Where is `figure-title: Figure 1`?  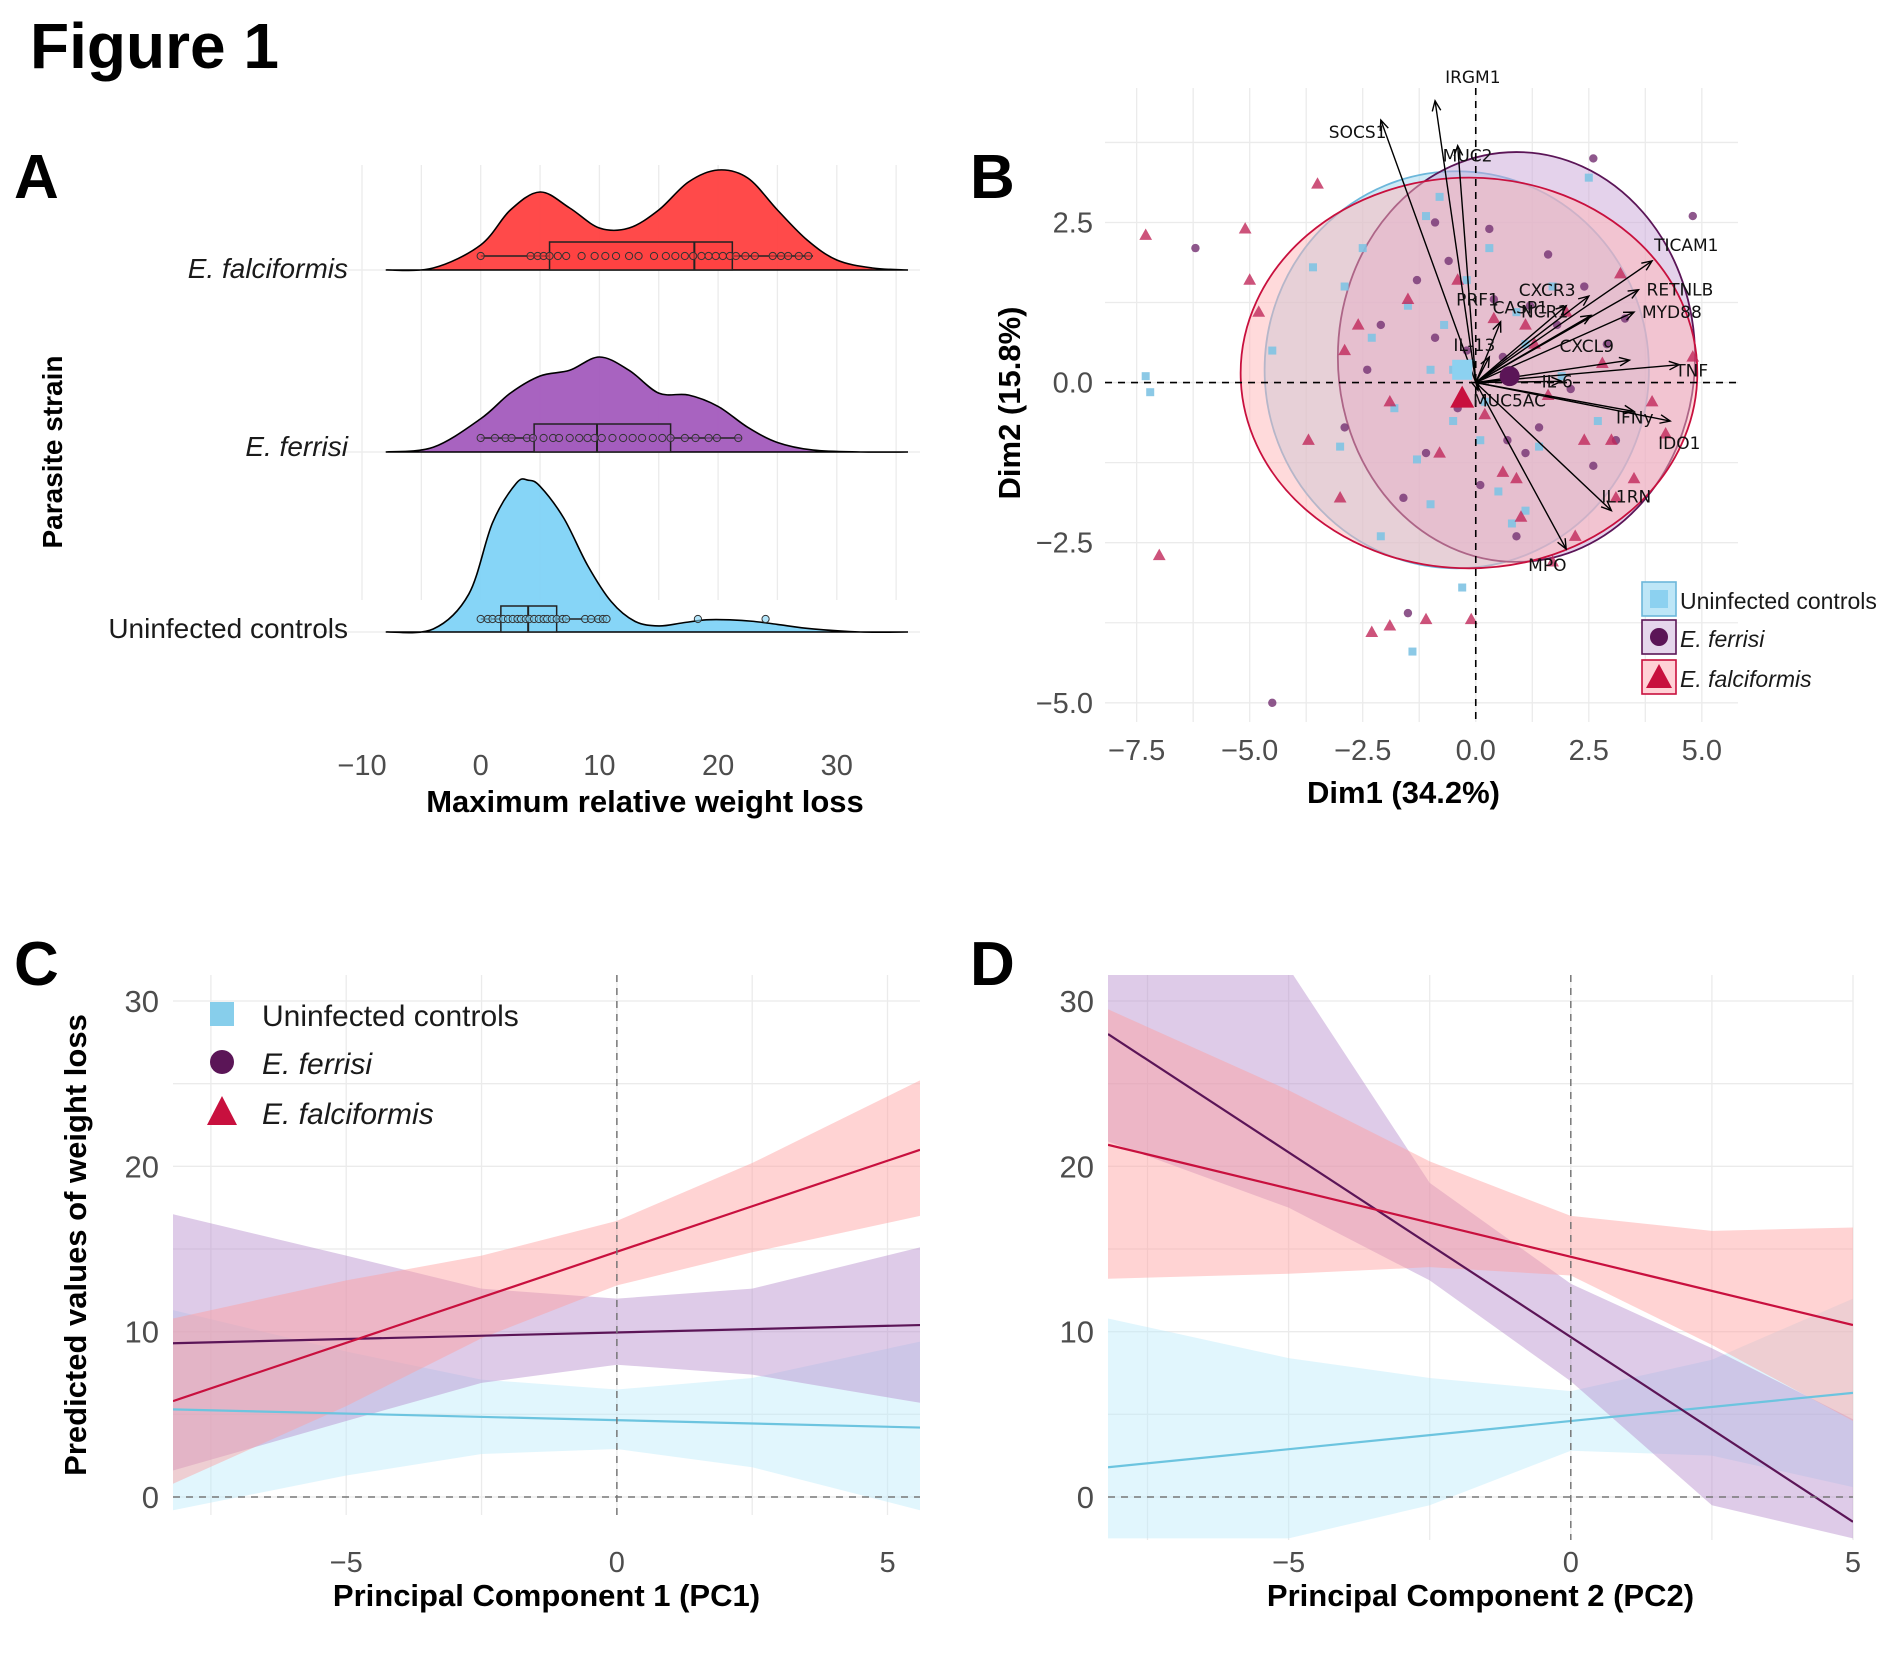 figure-title: Figure 1 is located at coordinates (154, 46).